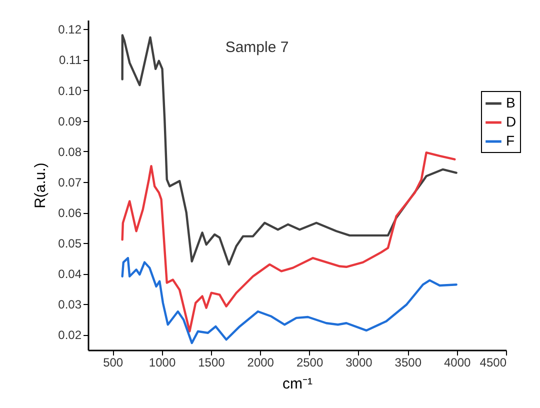  Describe the element at coordinates (70, 213) in the screenshot. I see `y-tick-label: 0.06` at that location.